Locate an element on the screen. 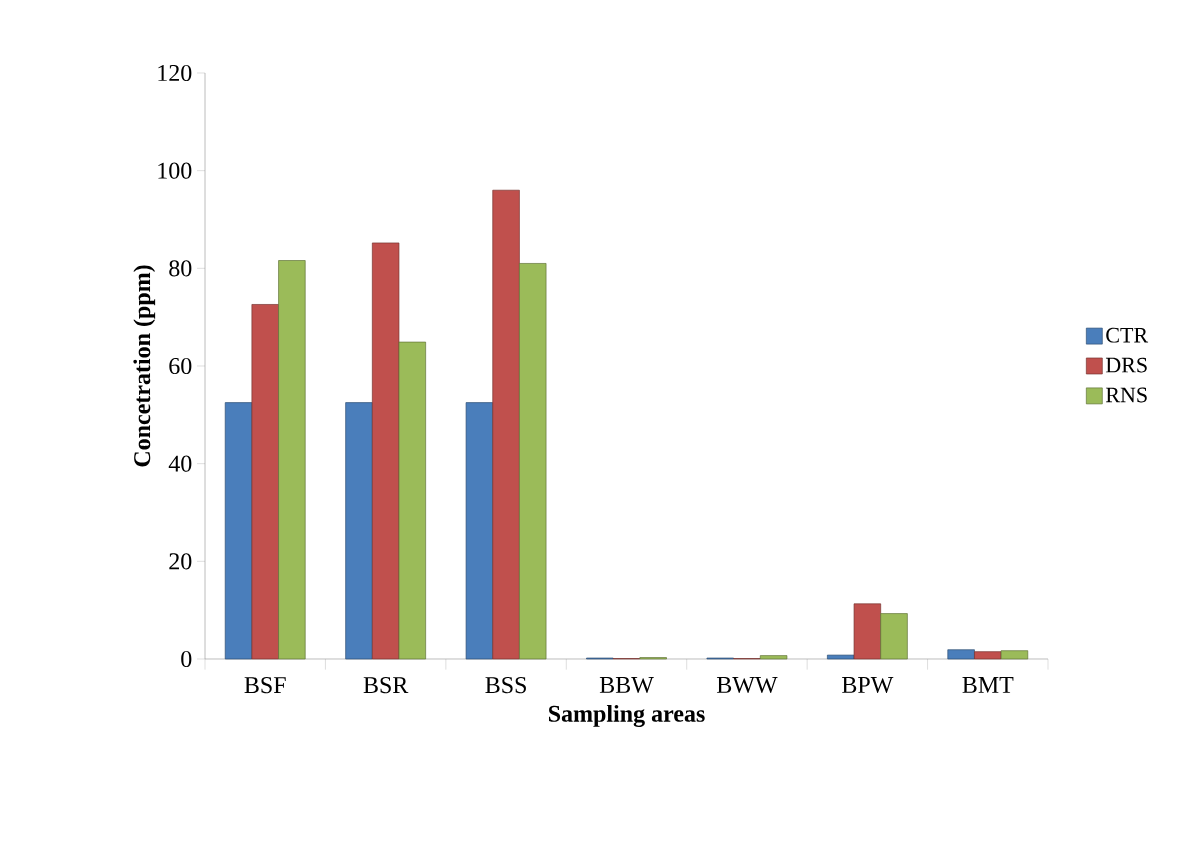 The image size is (1196, 843). x-tick-label: BWW is located at coordinates (747, 685).